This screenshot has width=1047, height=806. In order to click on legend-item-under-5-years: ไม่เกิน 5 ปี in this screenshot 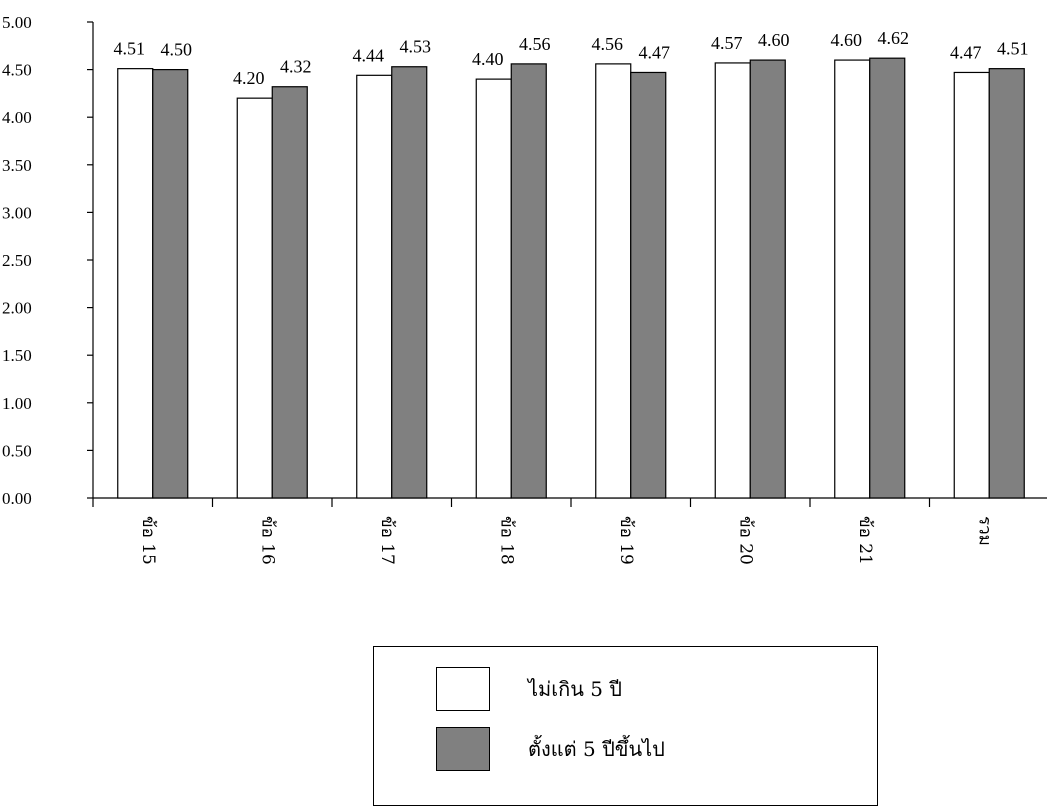, I will do `click(529, 689)`.